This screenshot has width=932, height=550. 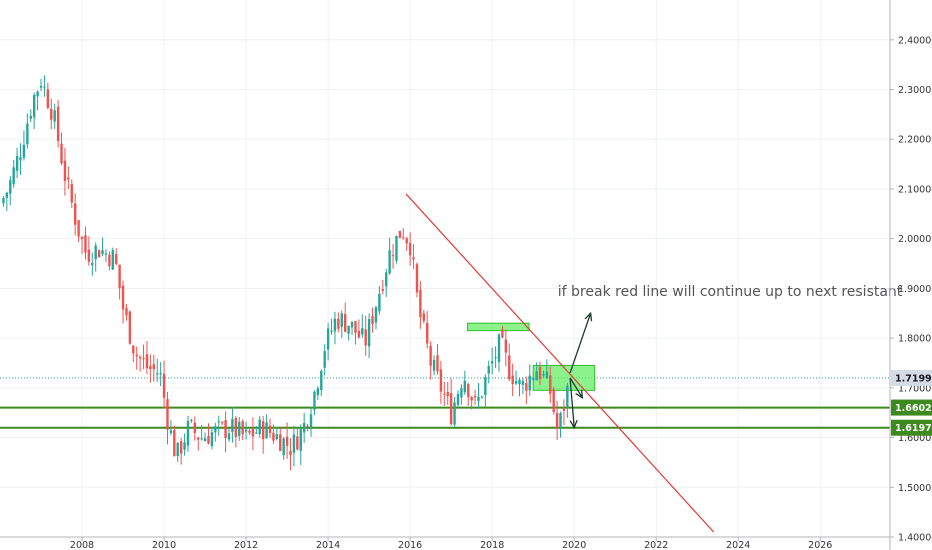 What do you see at coordinates (328, 545) in the screenshot?
I see `time-tick-label: 2014` at bounding box center [328, 545].